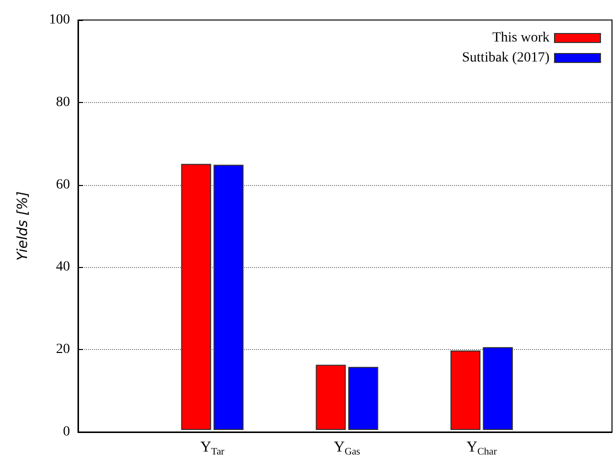 This screenshot has height=457, width=614. I want to click on y-tick-label: 20, so click(63, 350).